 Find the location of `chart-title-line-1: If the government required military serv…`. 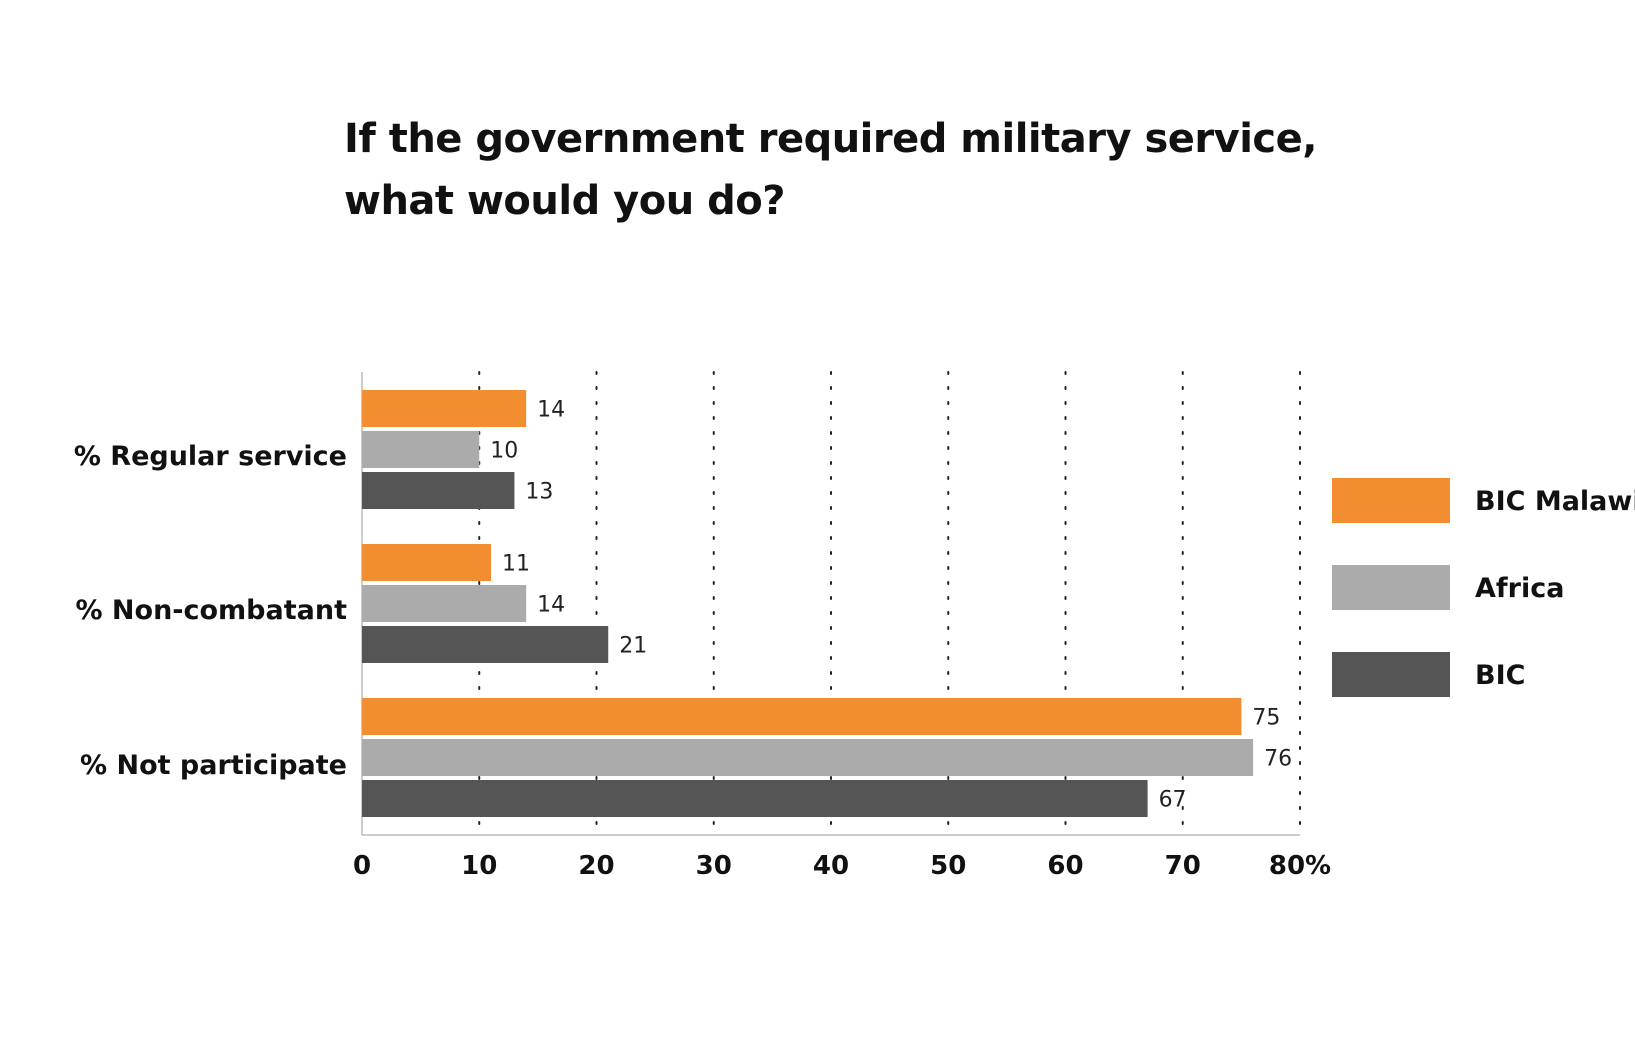

chart-title-line-1: If the government required military serv… is located at coordinates (830, 139).